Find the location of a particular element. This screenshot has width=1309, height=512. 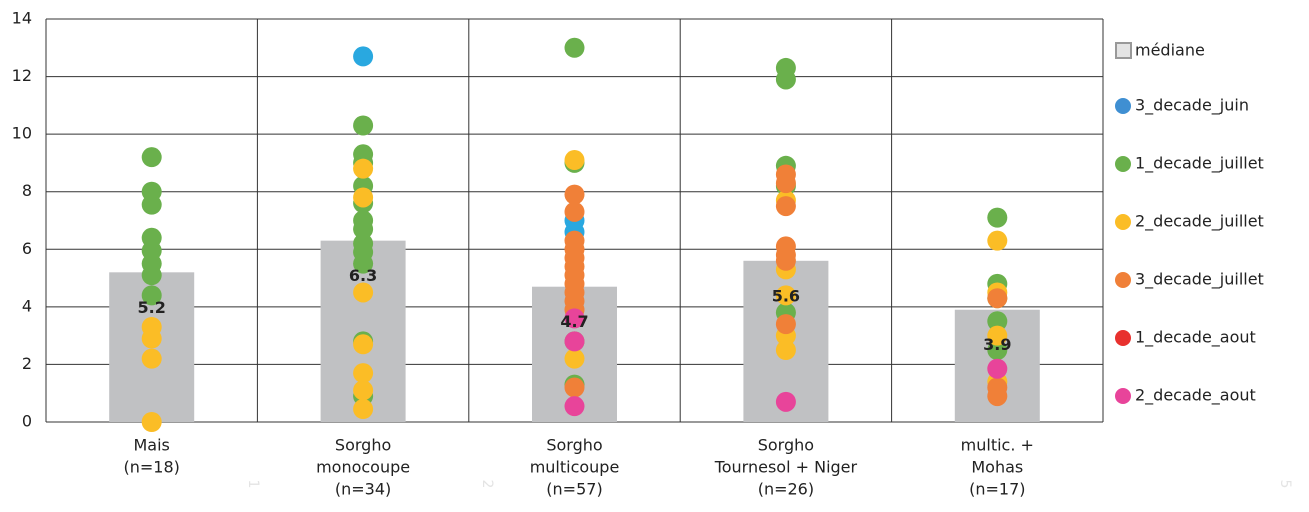

legend-label: 3_decade_juin is located at coordinates (1192, 106).